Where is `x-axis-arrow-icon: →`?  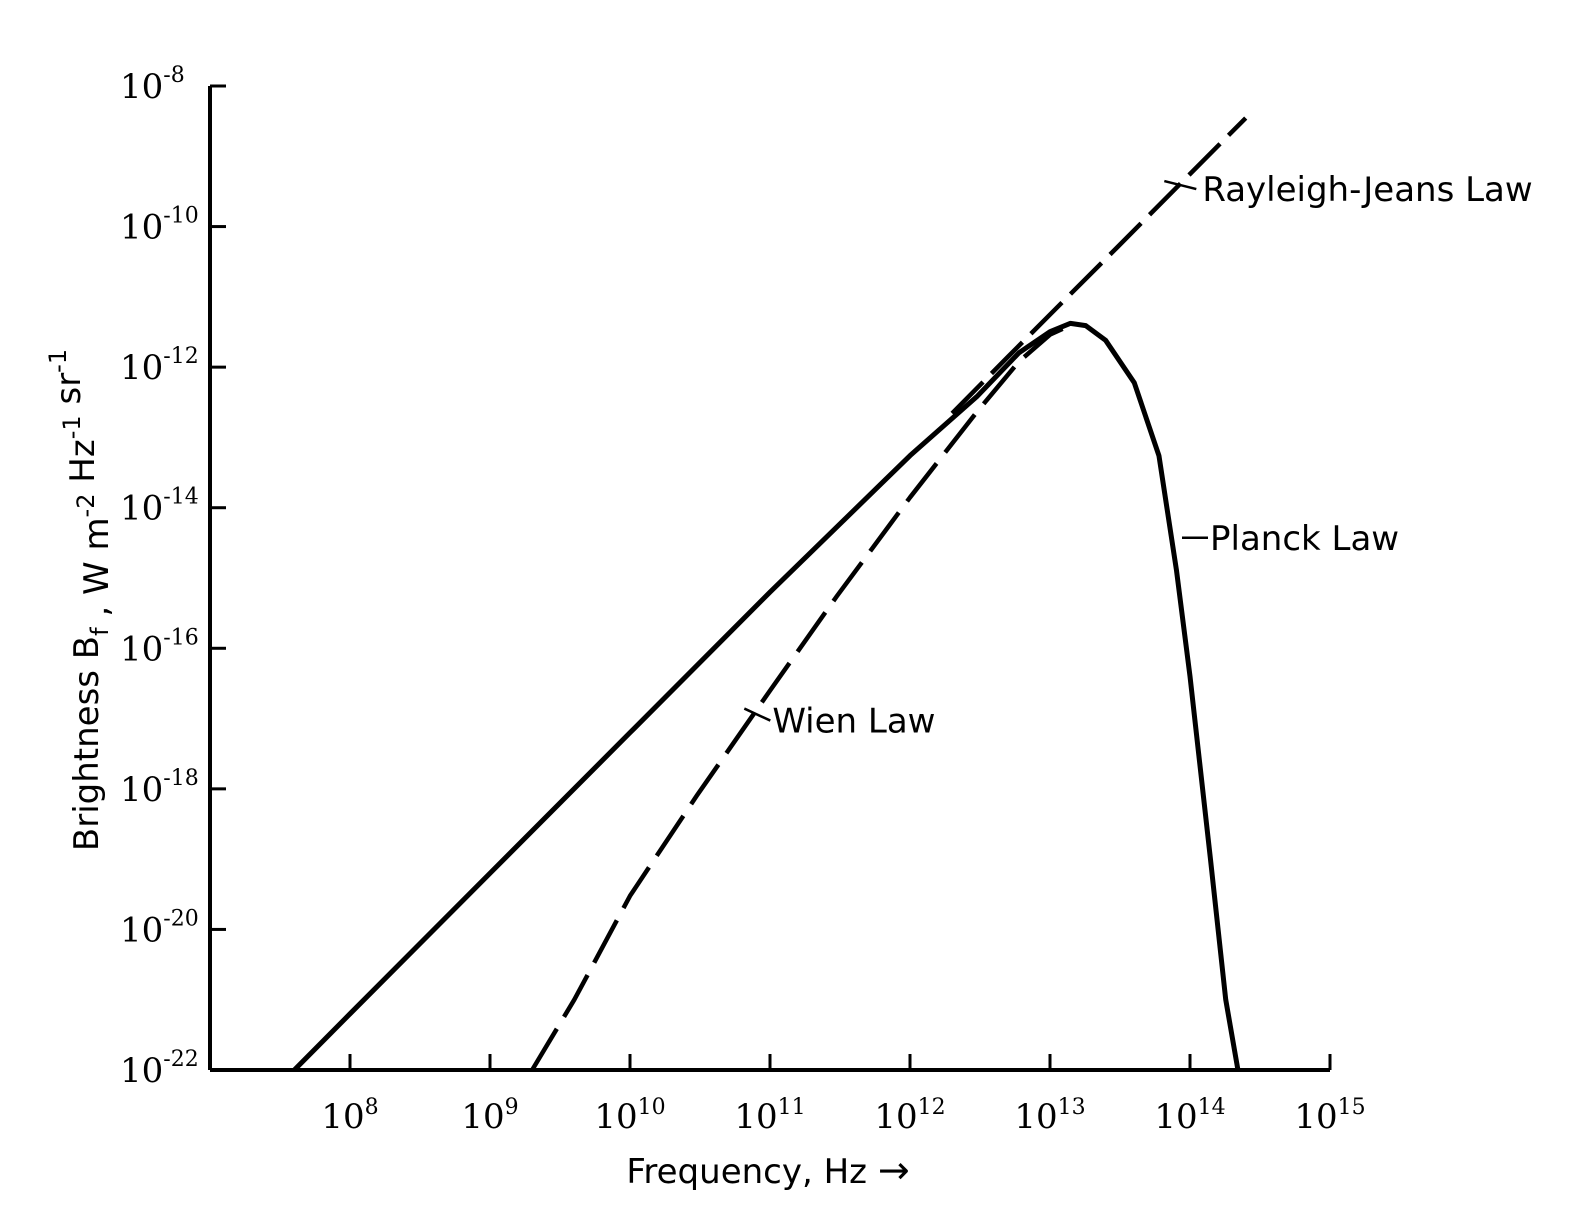 x-axis-arrow-icon: → is located at coordinates (894, 1170).